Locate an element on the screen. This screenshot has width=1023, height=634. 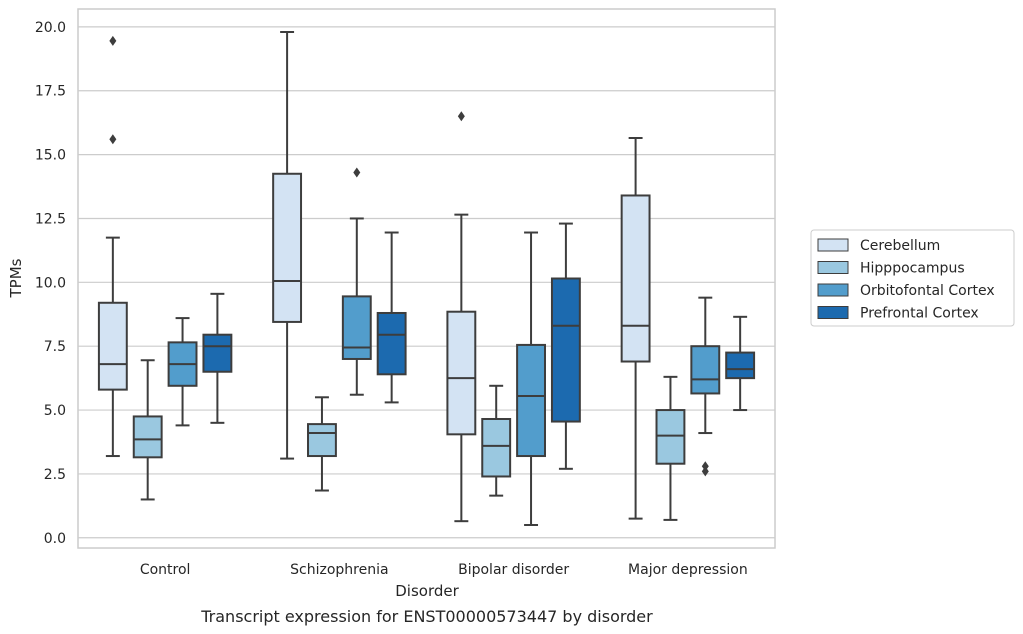
y-axis-title: TPMs is located at coordinates (16, 278).